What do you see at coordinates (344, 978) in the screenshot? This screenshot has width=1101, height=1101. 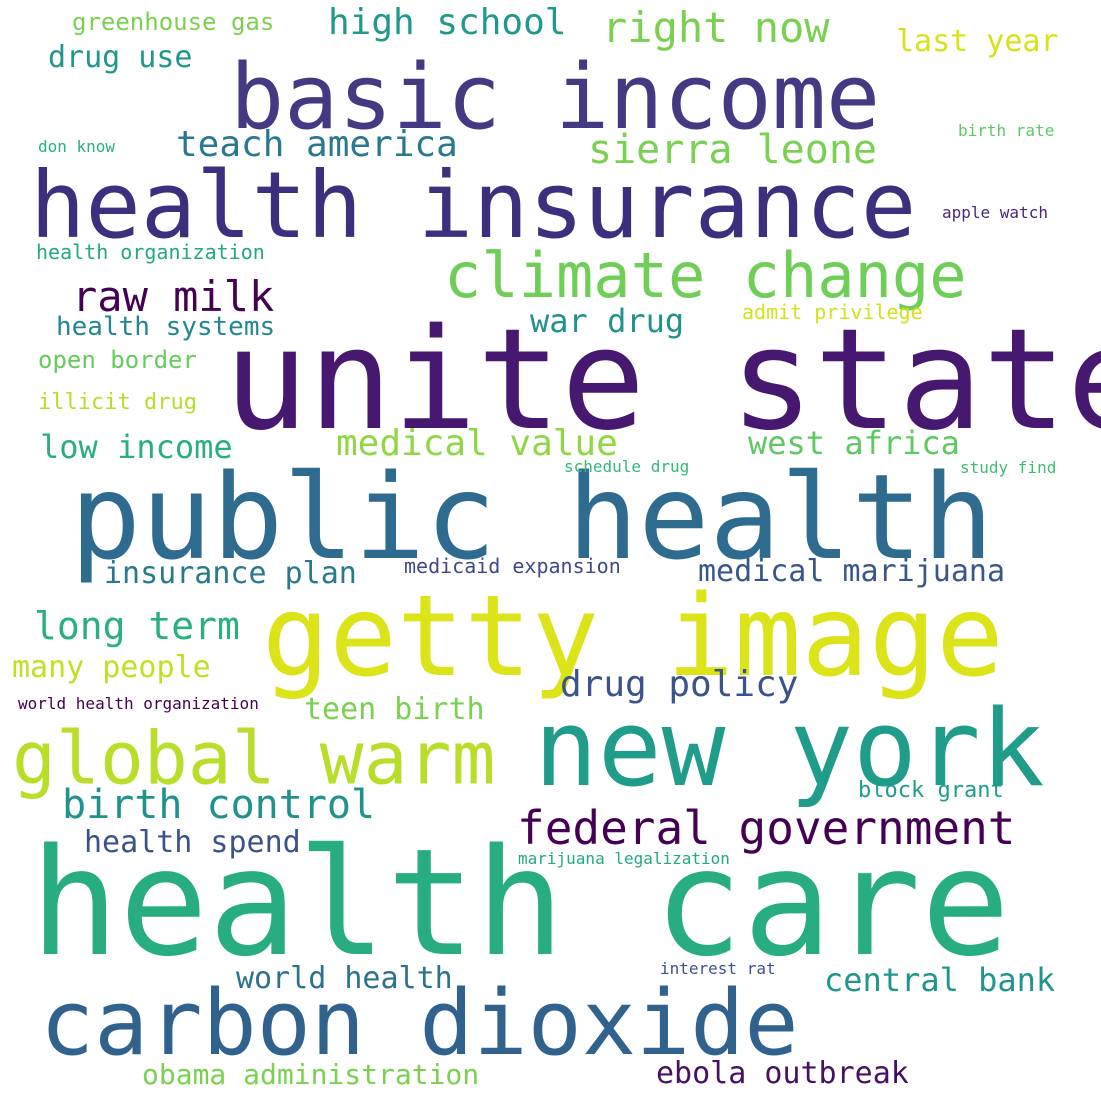 I see `word: world health` at bounding box center [344, 978].